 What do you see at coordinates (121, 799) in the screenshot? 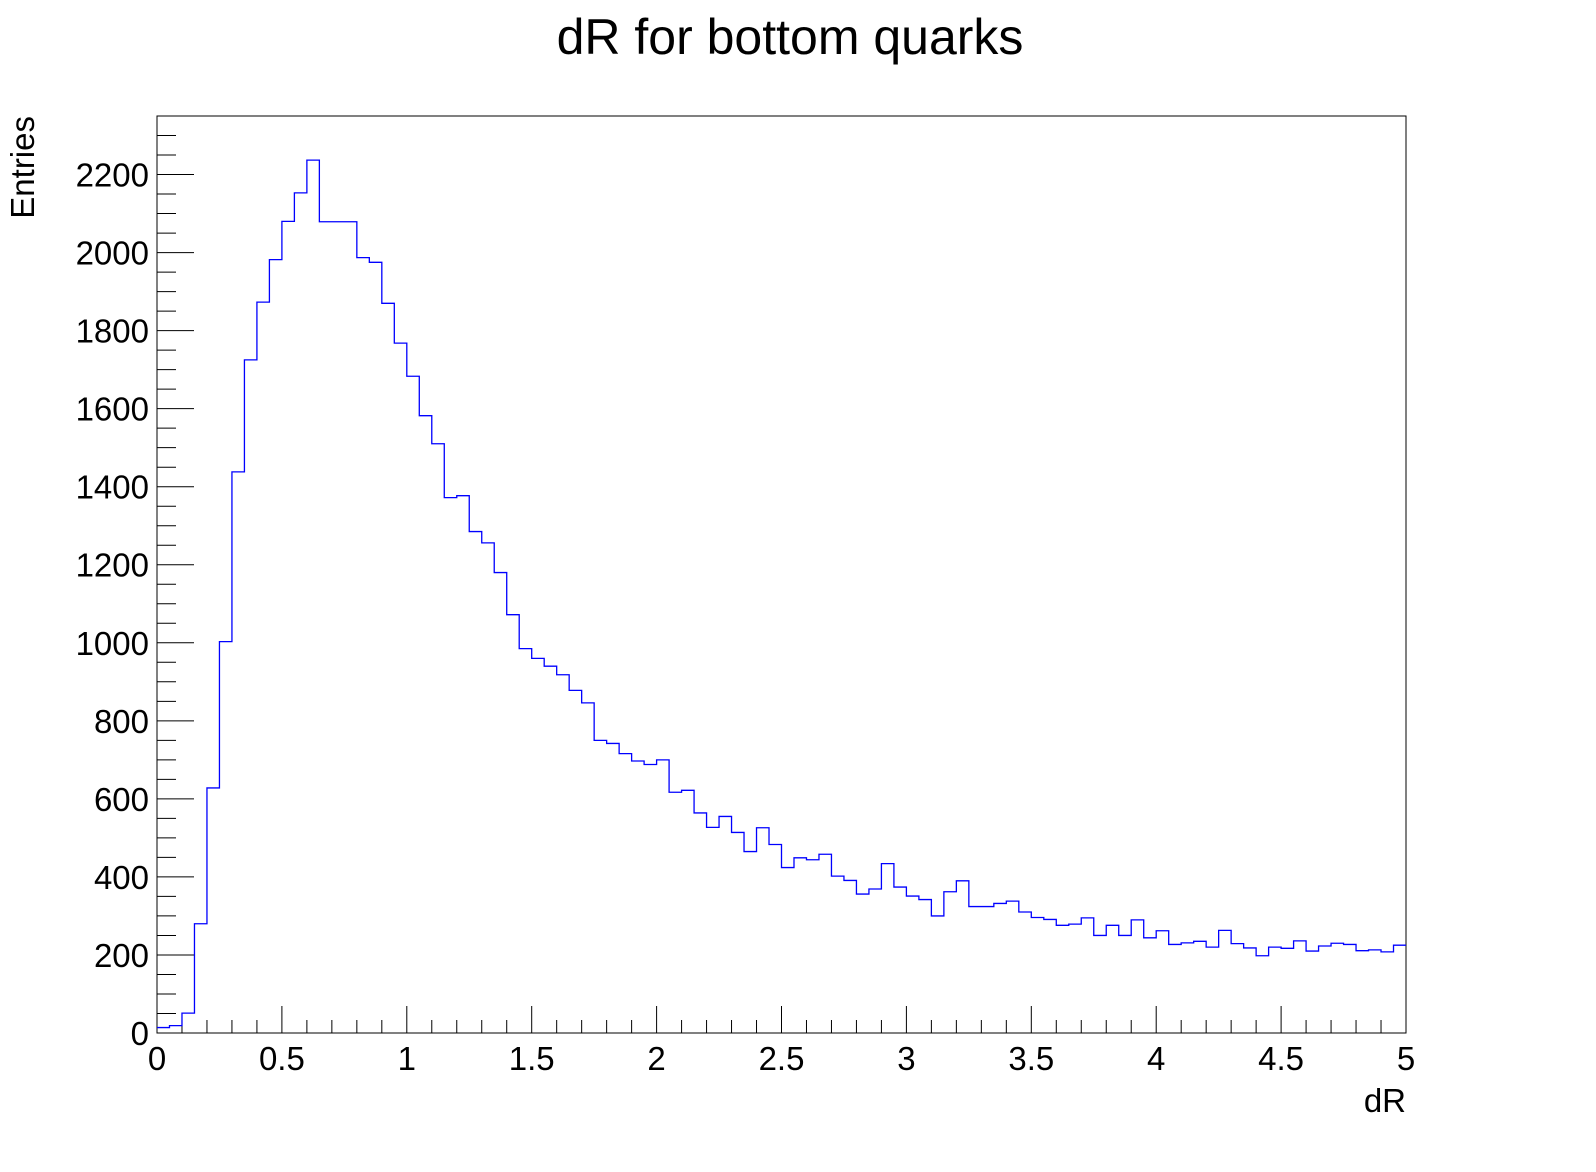
I see `y-tick-label: 600` at bounding box center [121, 799].